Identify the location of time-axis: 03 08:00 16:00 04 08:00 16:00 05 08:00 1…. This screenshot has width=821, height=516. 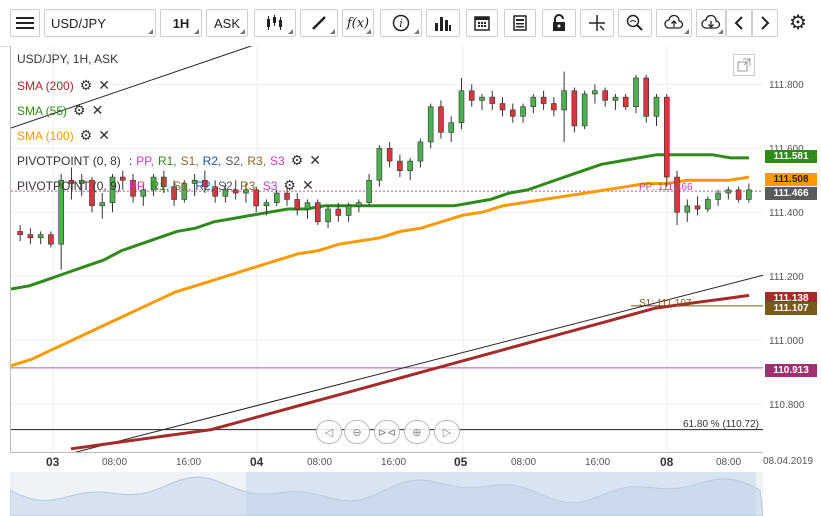
(386, 462).